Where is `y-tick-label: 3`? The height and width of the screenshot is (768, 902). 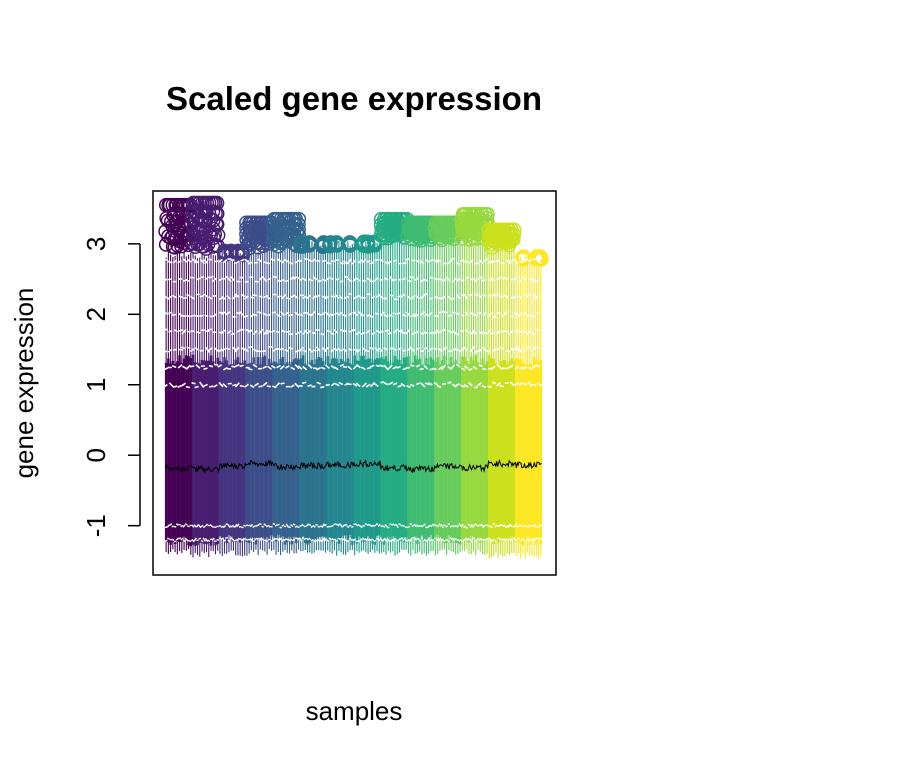 y-tick-label: 3 is located at coordinates (96, 244).